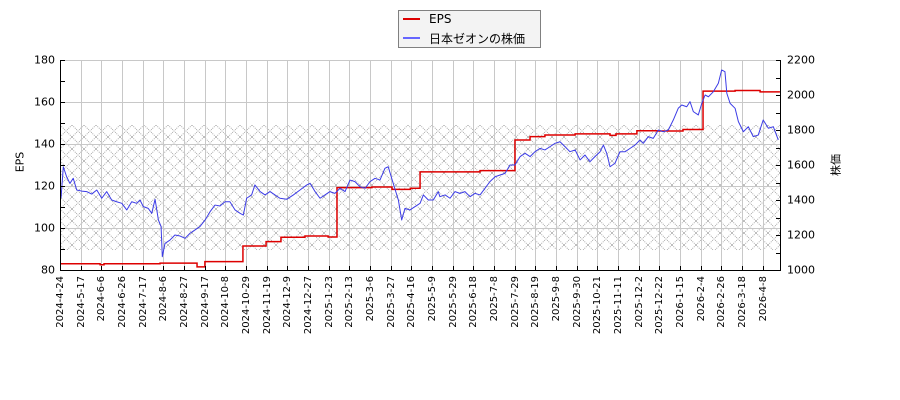 The image size is (900, 400). What do you see at coordinates (453, 302) in the screenshot?
I see `x-tick-label: 2025-5-29` at bounding box center [453, 302].